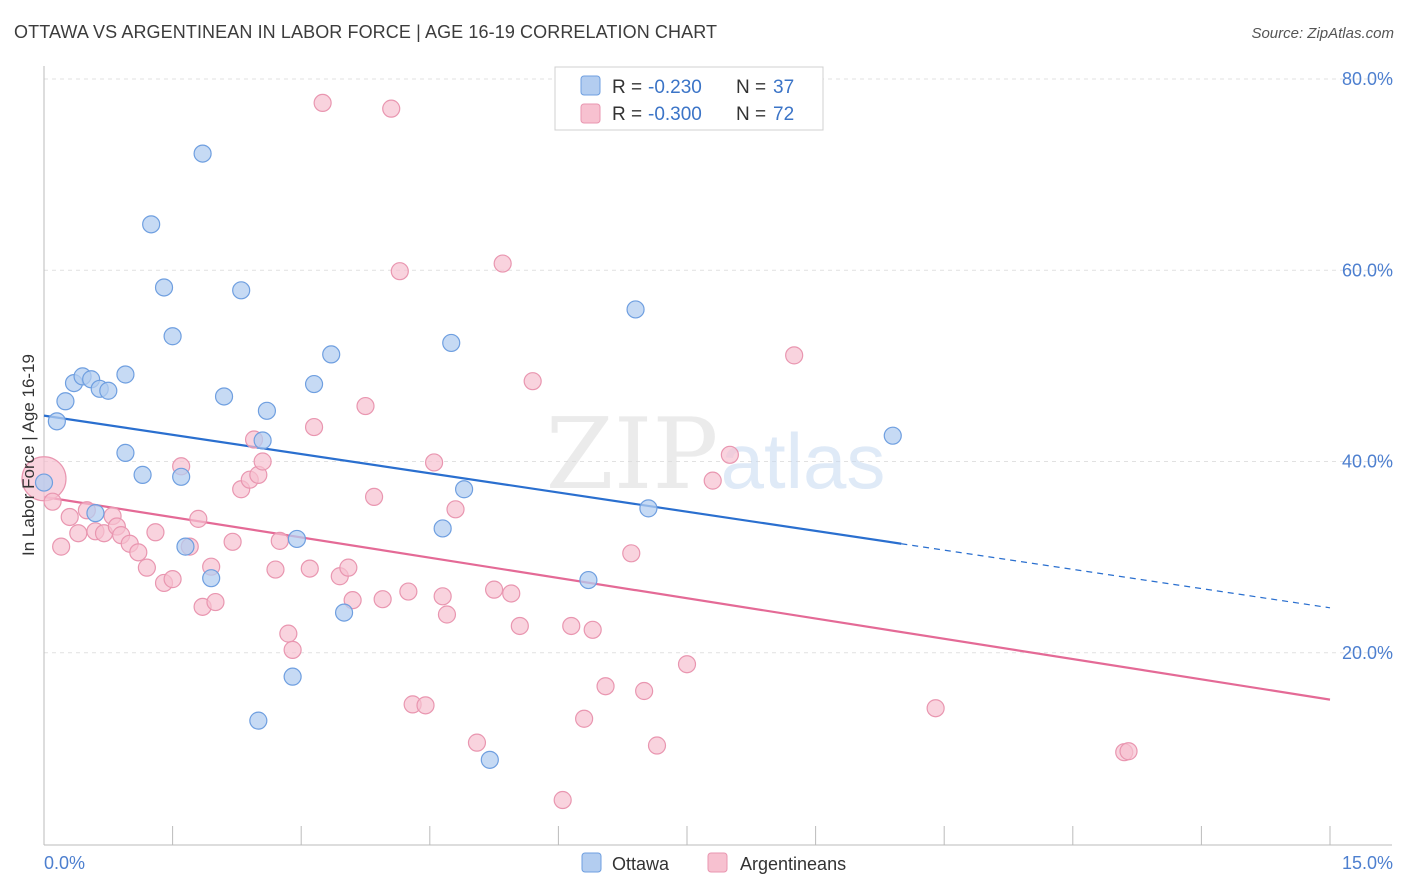 The height and width of the screenshot is (892, 1406). I want to click on legend-n-value-argentineans: 72, so click(783, 114).